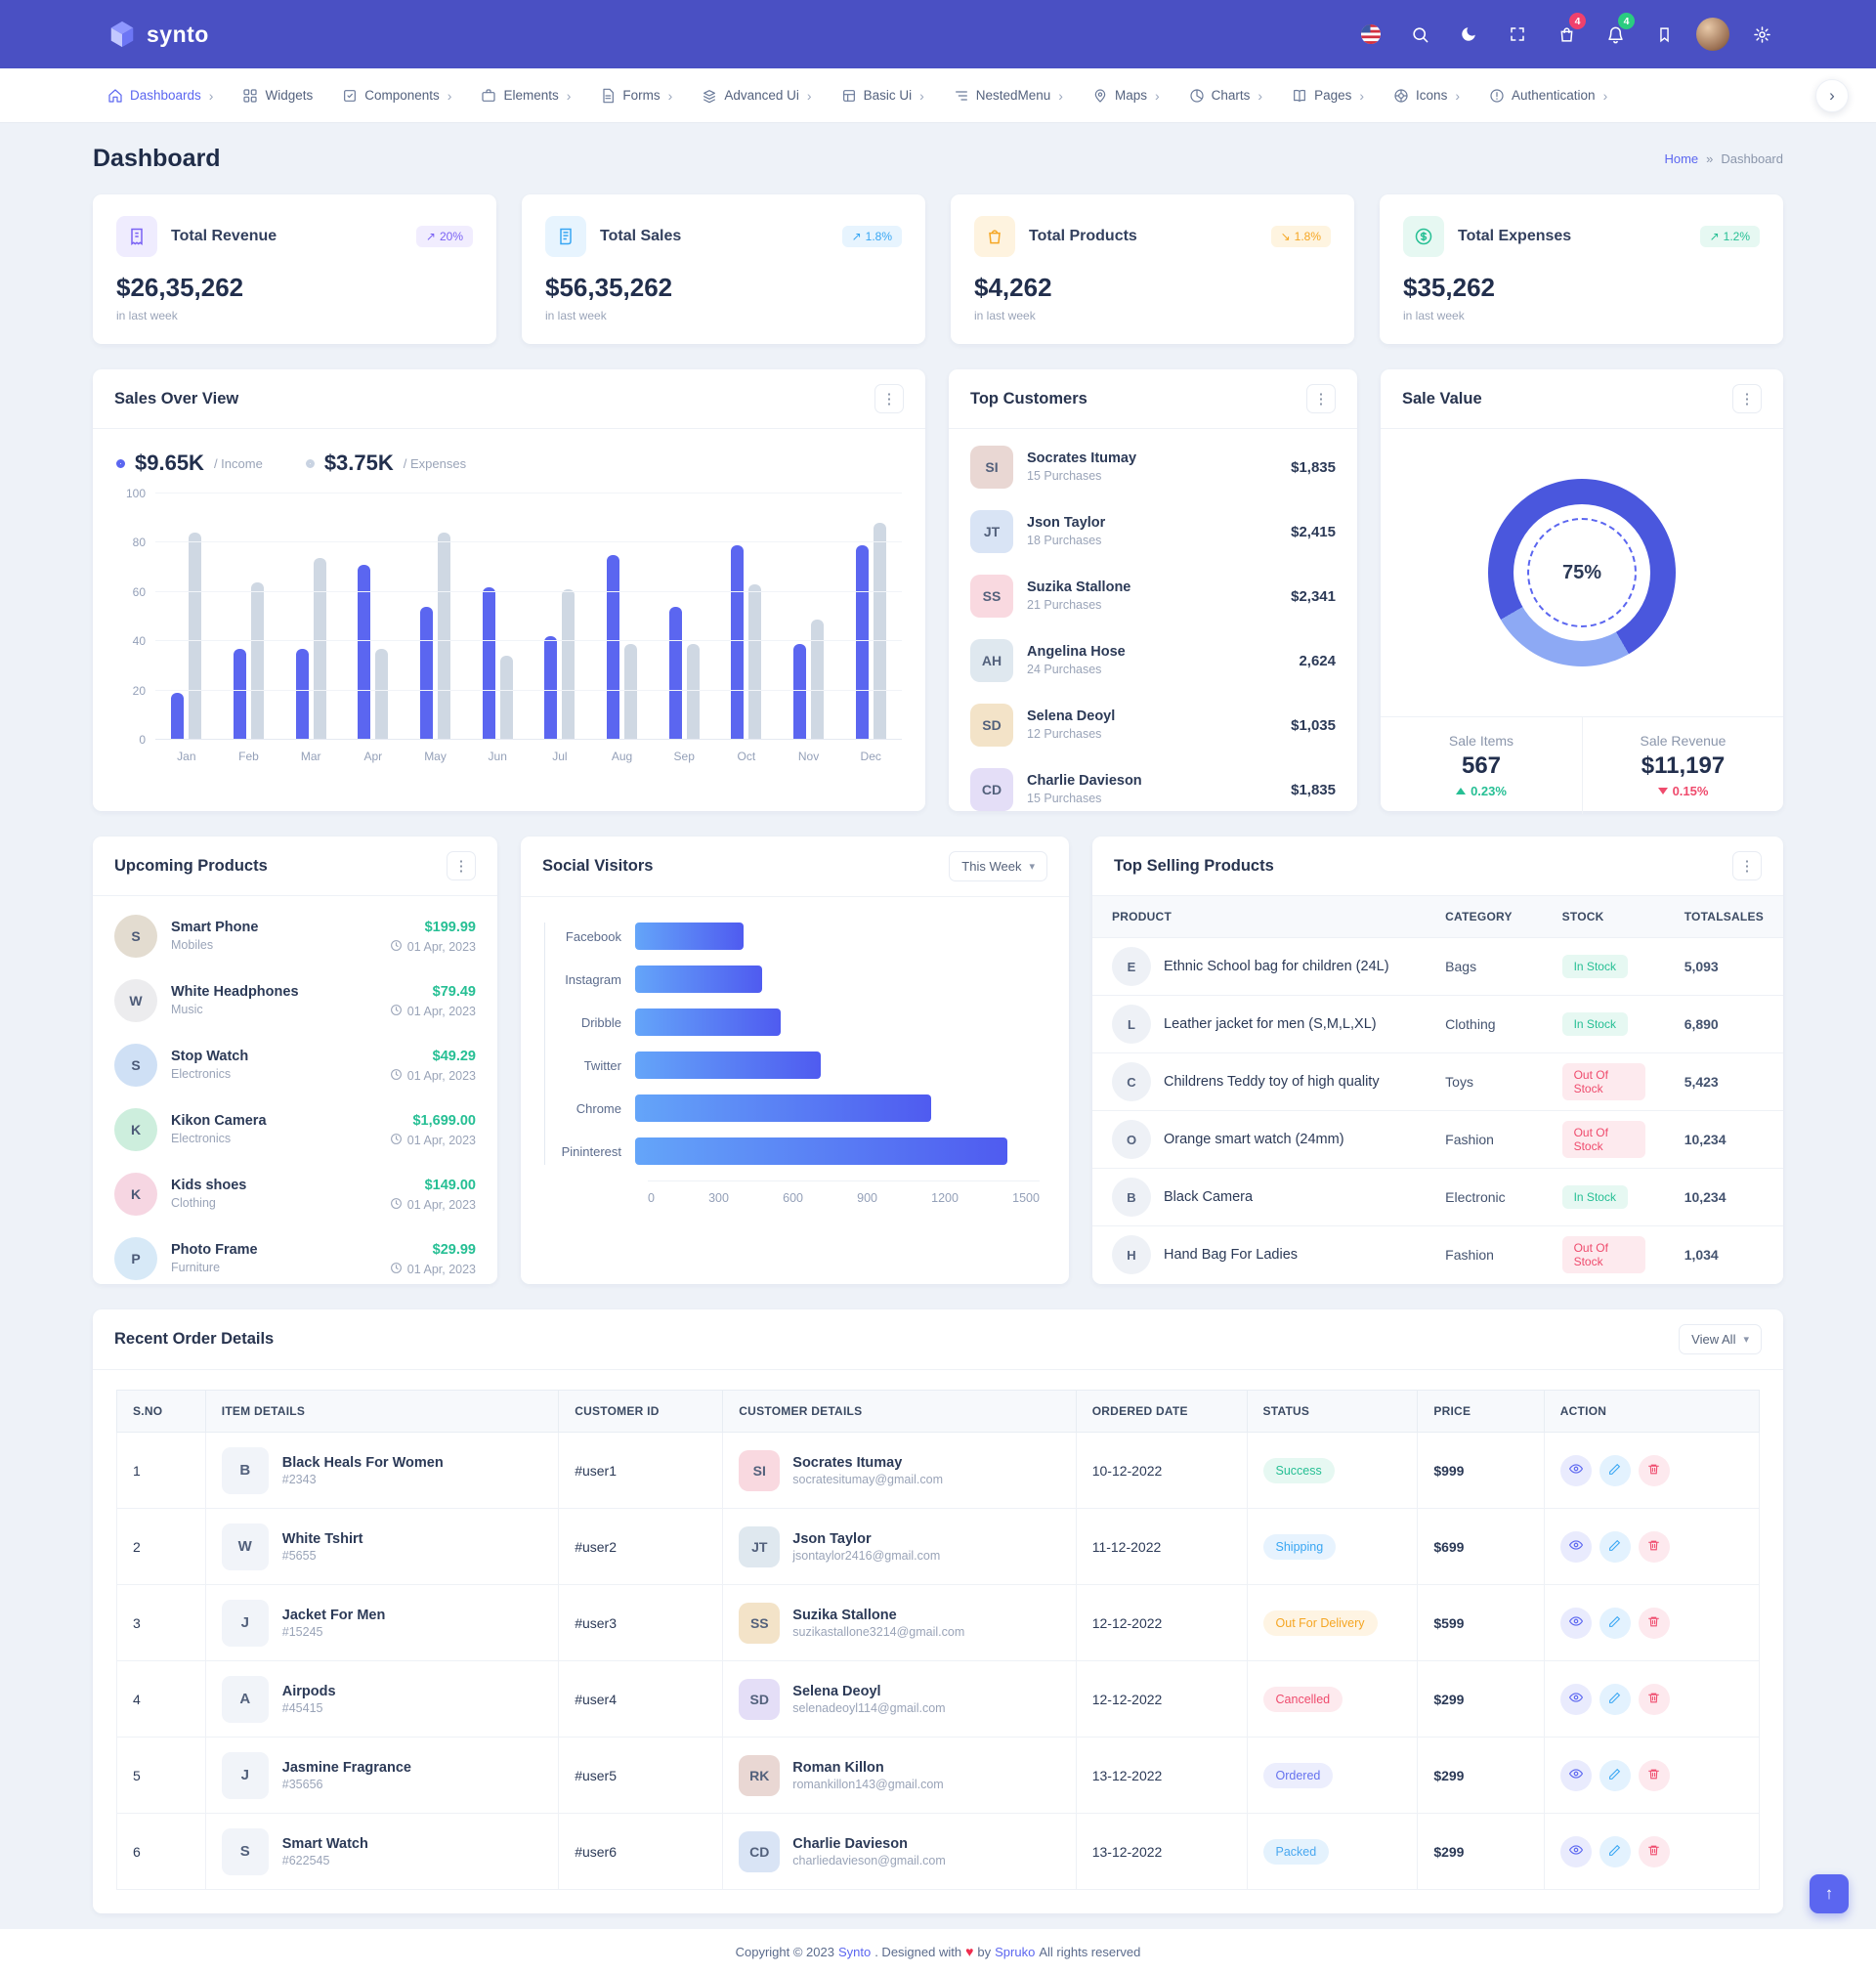  Describe the element at coordinates (1517, 35) in the screenshot. I see `fullscreen-button` at that location.